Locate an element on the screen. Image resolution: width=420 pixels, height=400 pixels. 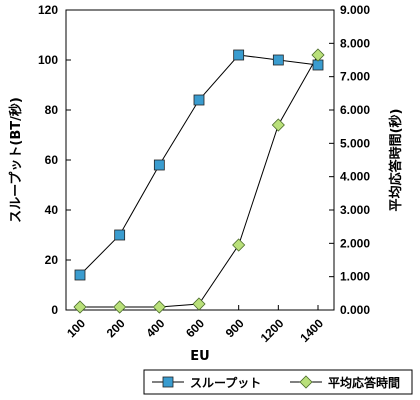
legend-marker-response is located at coordinates (306, 382).